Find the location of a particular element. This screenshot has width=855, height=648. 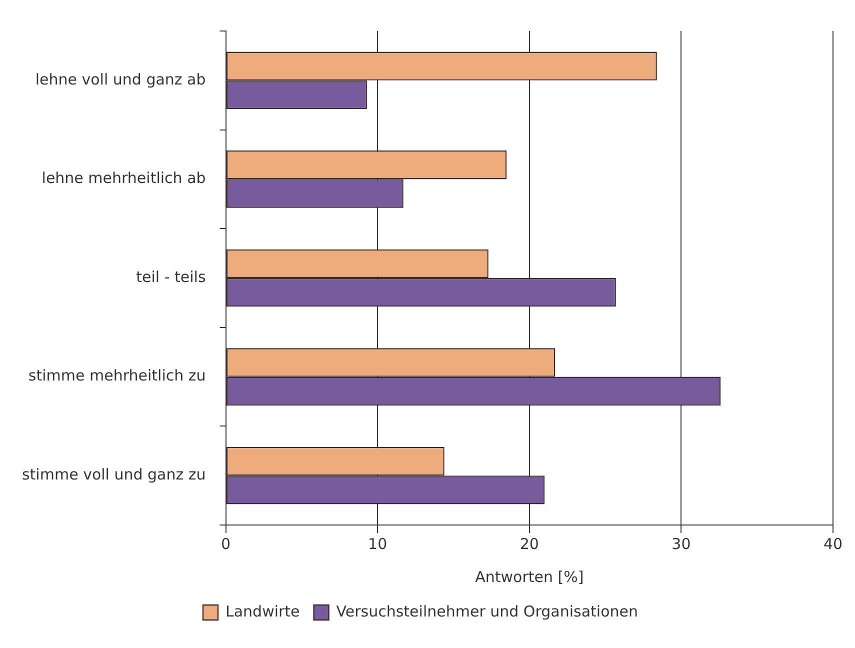

x-tick-label: 20 is located at coordinates (529, 543).